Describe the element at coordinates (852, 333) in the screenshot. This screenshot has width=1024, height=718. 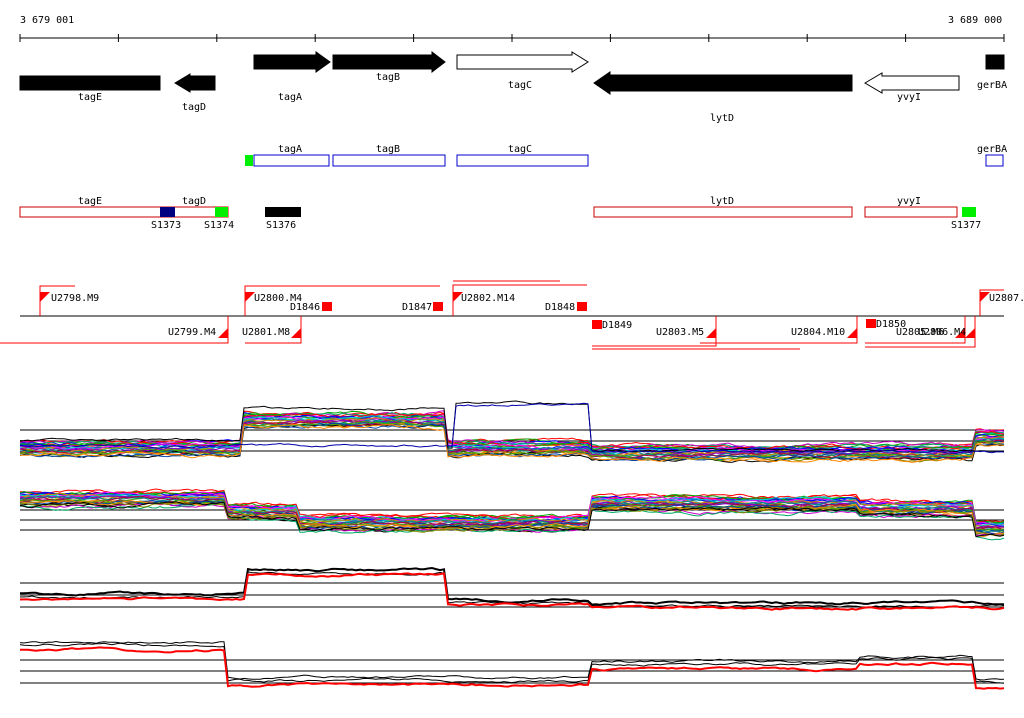
I see `tu-flag-U2804` at that location.